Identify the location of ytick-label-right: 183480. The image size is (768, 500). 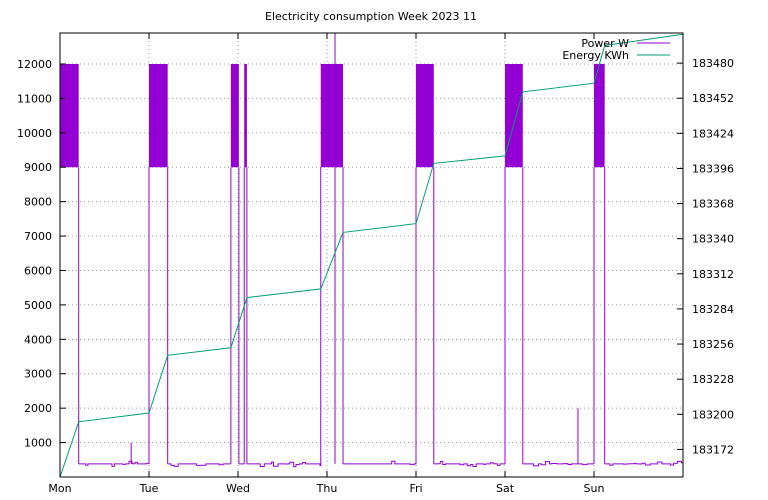
(713, 63).